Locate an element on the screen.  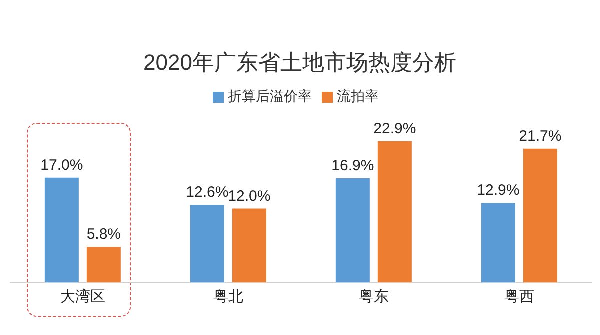
data-label: 5.8% is located at coordinates (104, 235).